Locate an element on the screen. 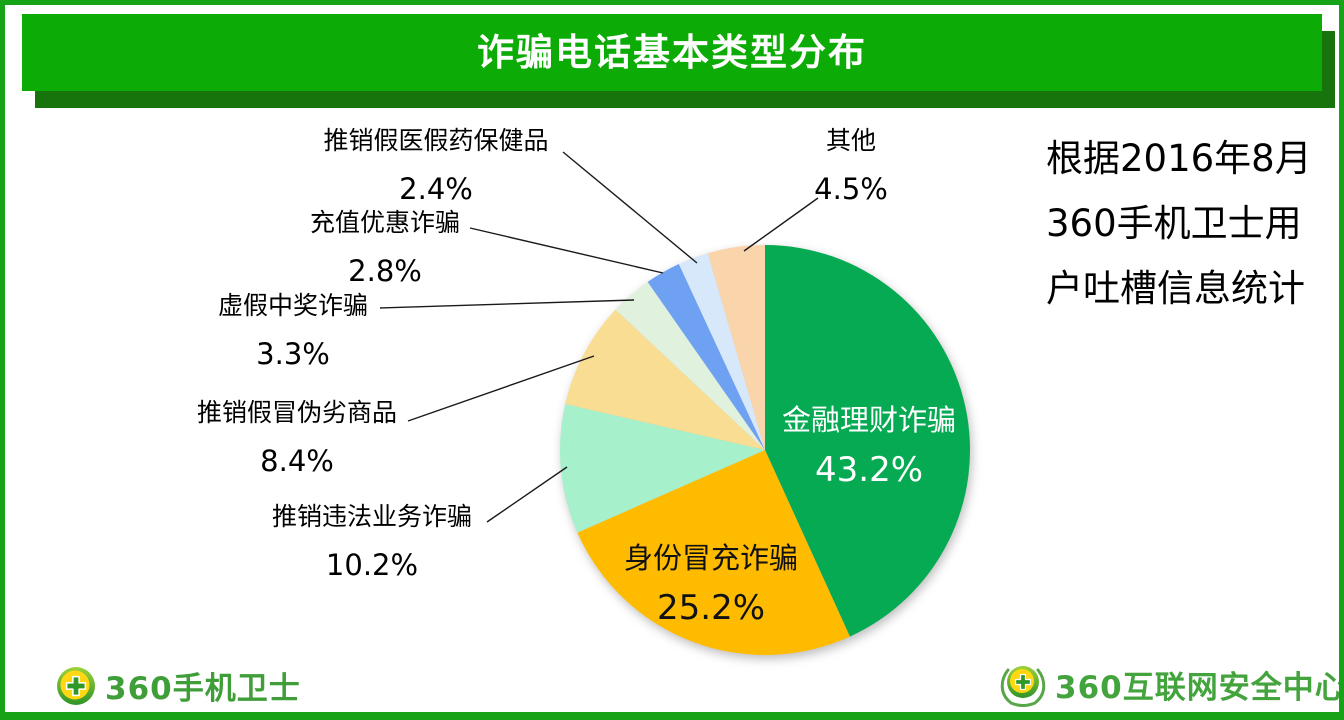 Image resolution: width=1344 pixels, height=720 pixels. slice-label-percent: 8.4% is located at coordinates (297, 461).